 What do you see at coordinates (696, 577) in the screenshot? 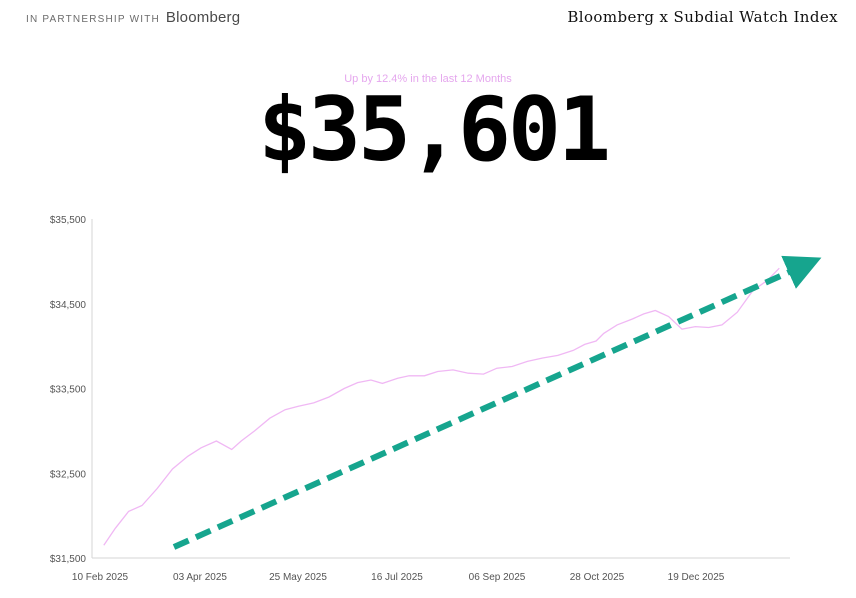
I see `x-tick-label: 19 Dec 2025` at bounding box center [696, 577].